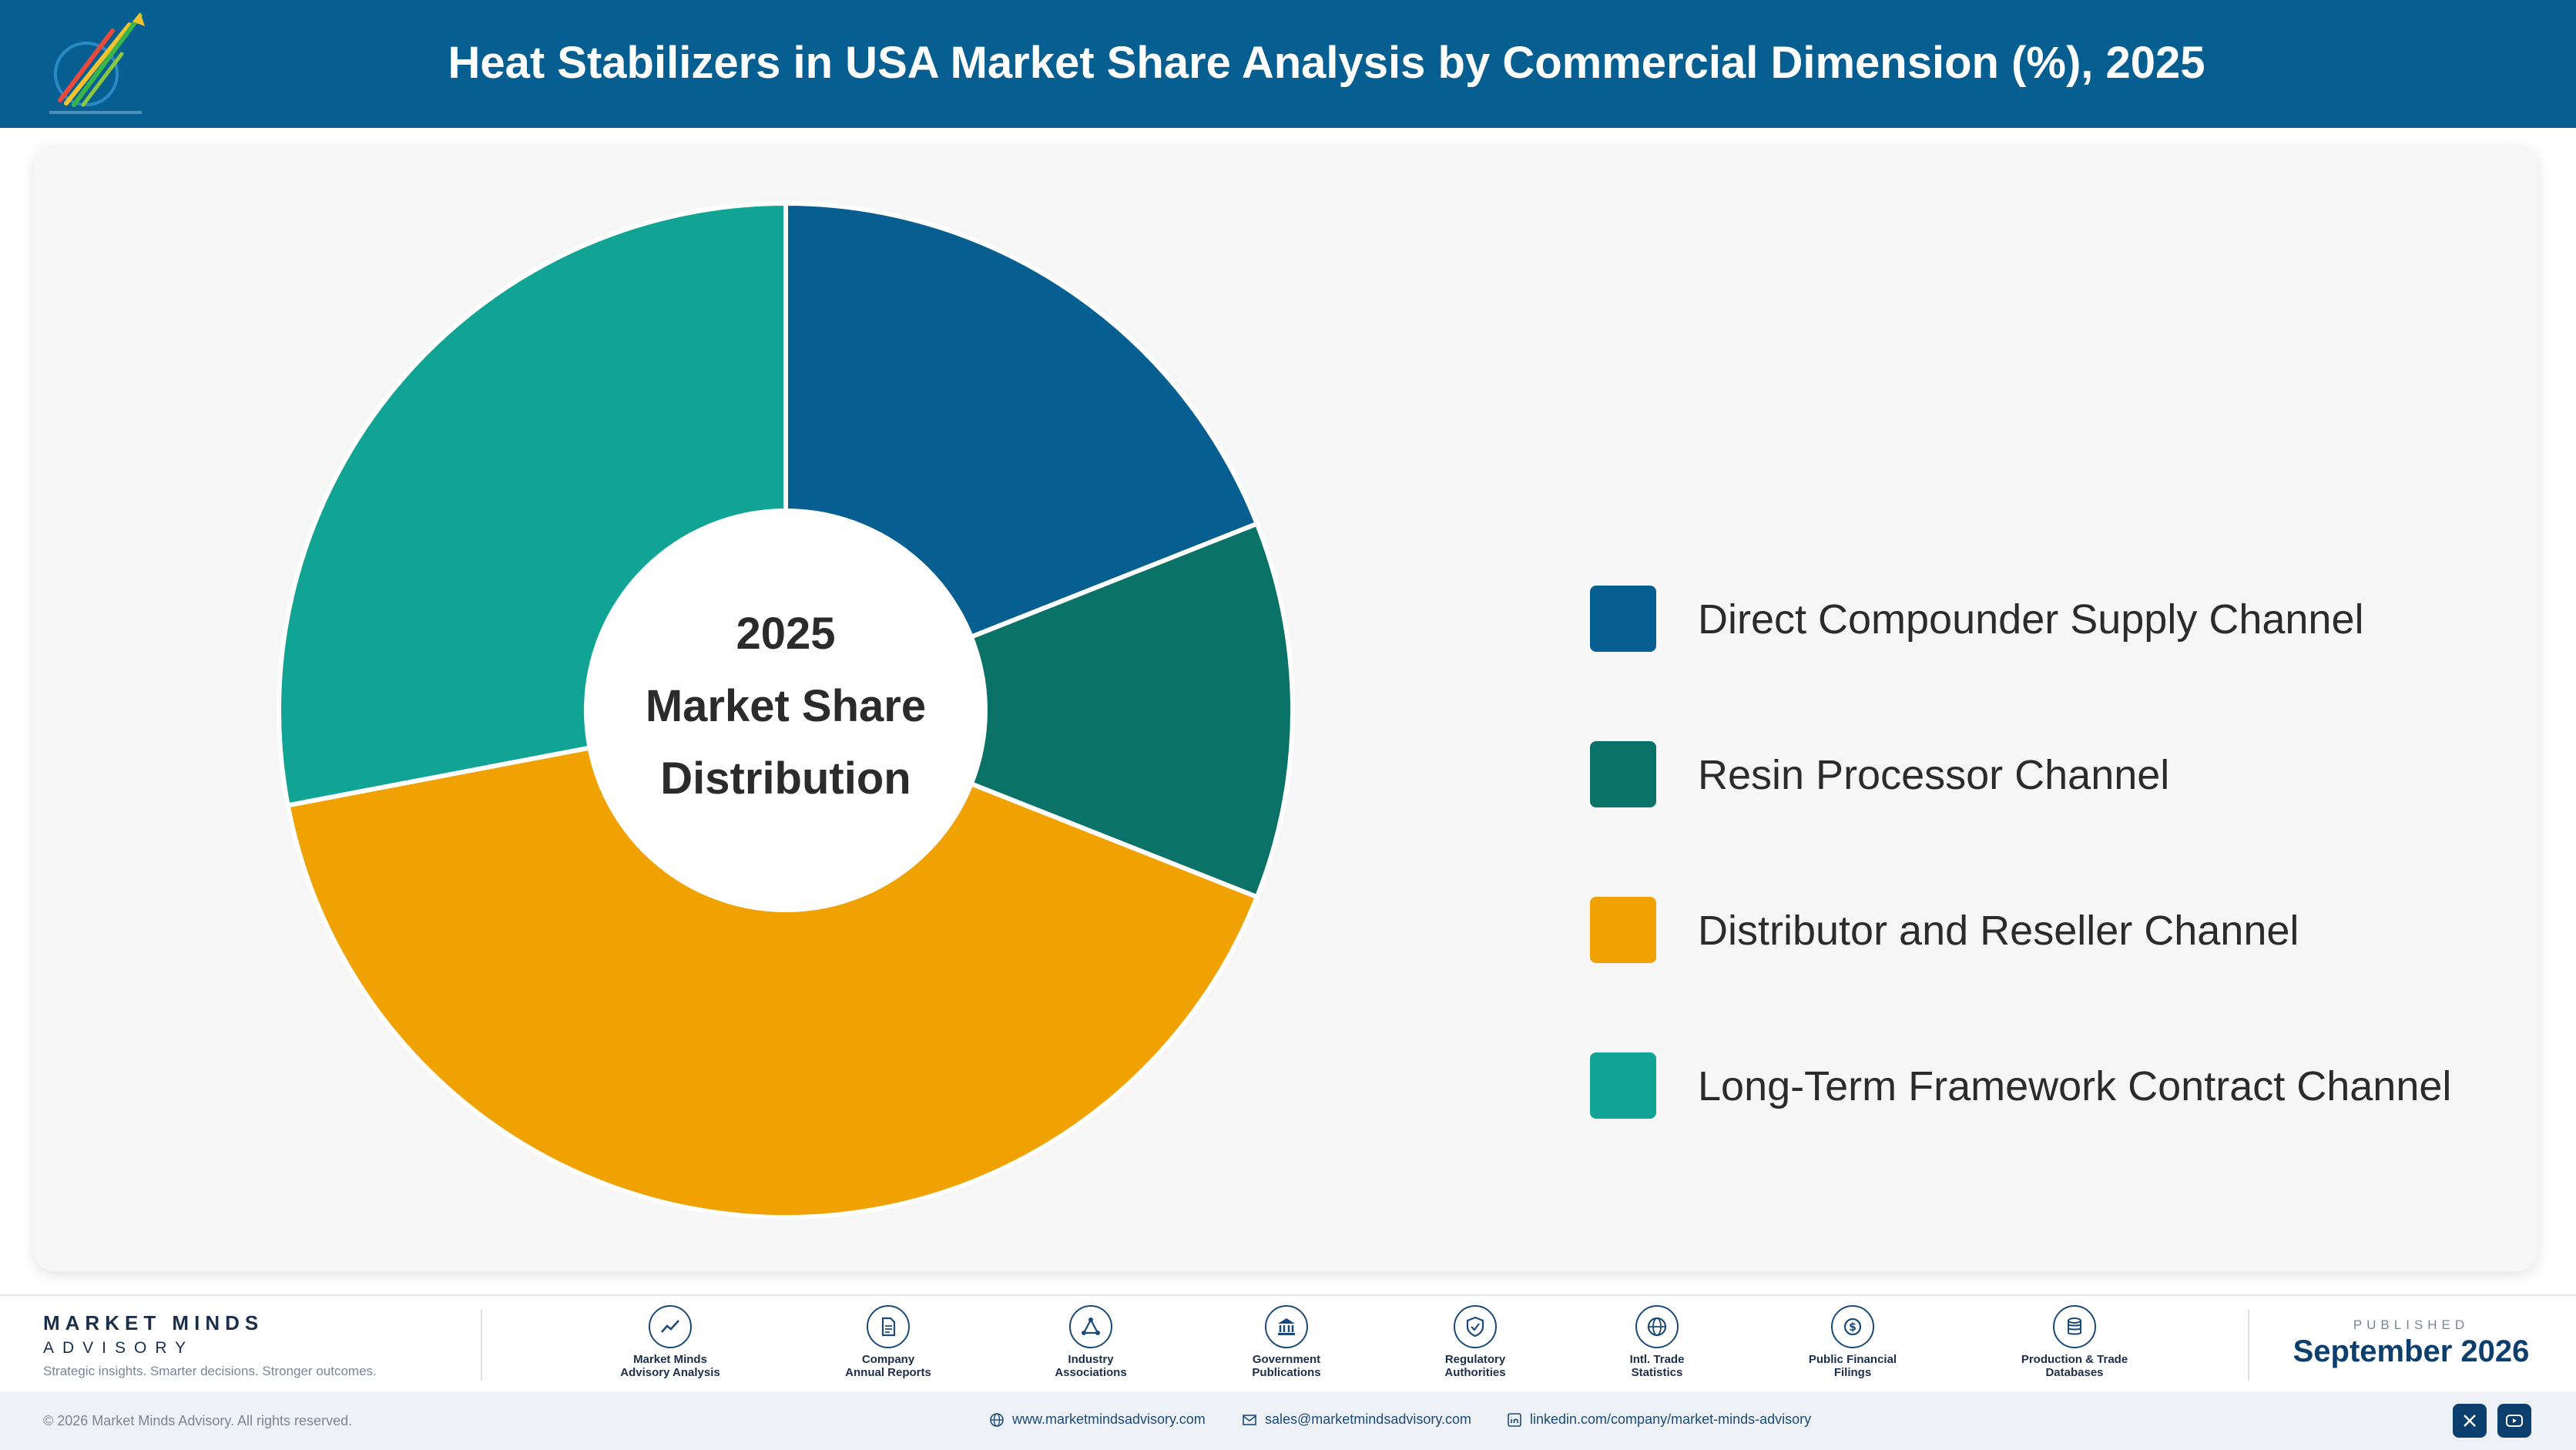 Image resolution: width=2576 pixels, height=1450 pixels. I want to click on linkedin-icon, so click(1514, 1420).